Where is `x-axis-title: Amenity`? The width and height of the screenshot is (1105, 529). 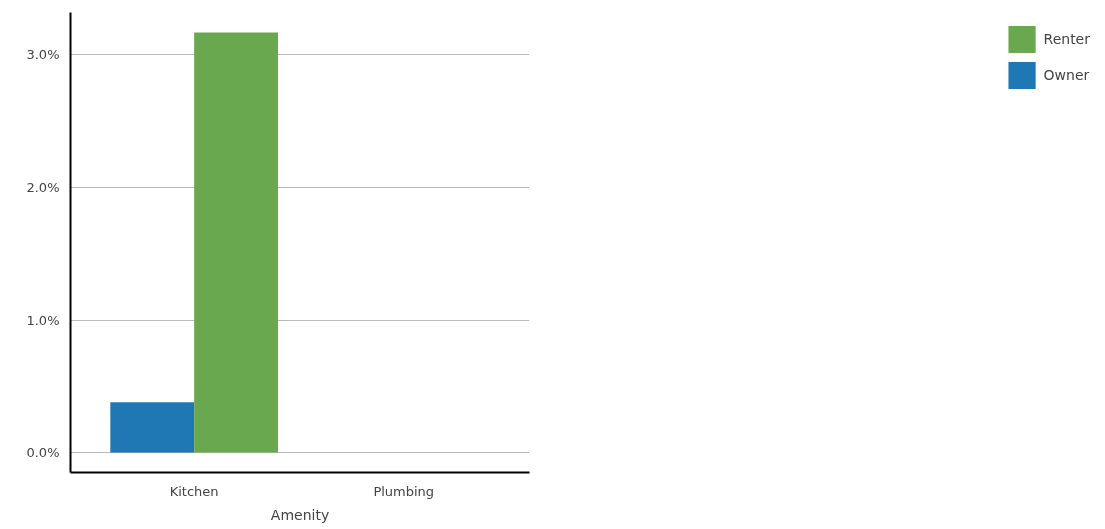 x-axis-title: Amenity is located at coordinates (300, 514).